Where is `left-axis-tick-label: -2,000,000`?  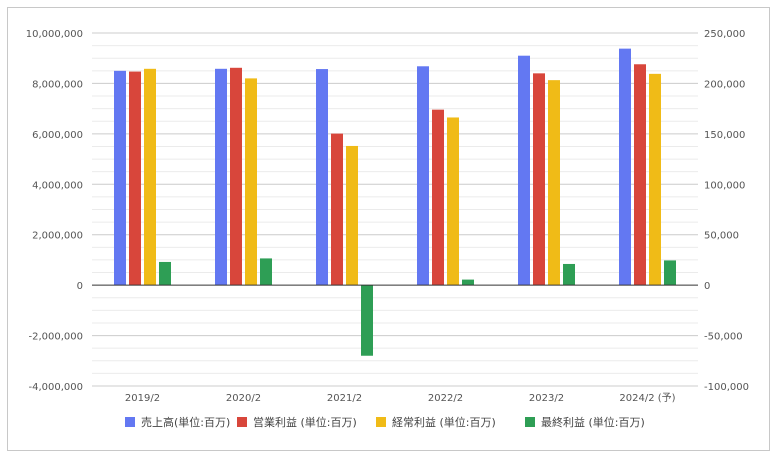
left-axis-tick-label: -2,000,000 is located at coordinates (55, 337).